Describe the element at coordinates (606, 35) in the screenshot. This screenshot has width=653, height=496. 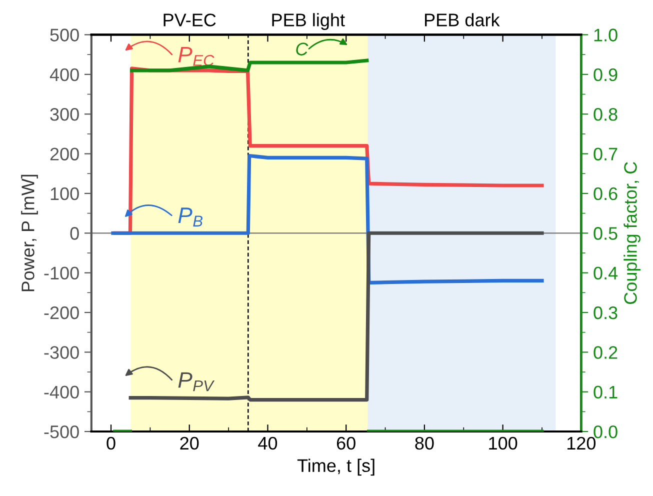
I see `y2-tick-label: 1.0` at that location.